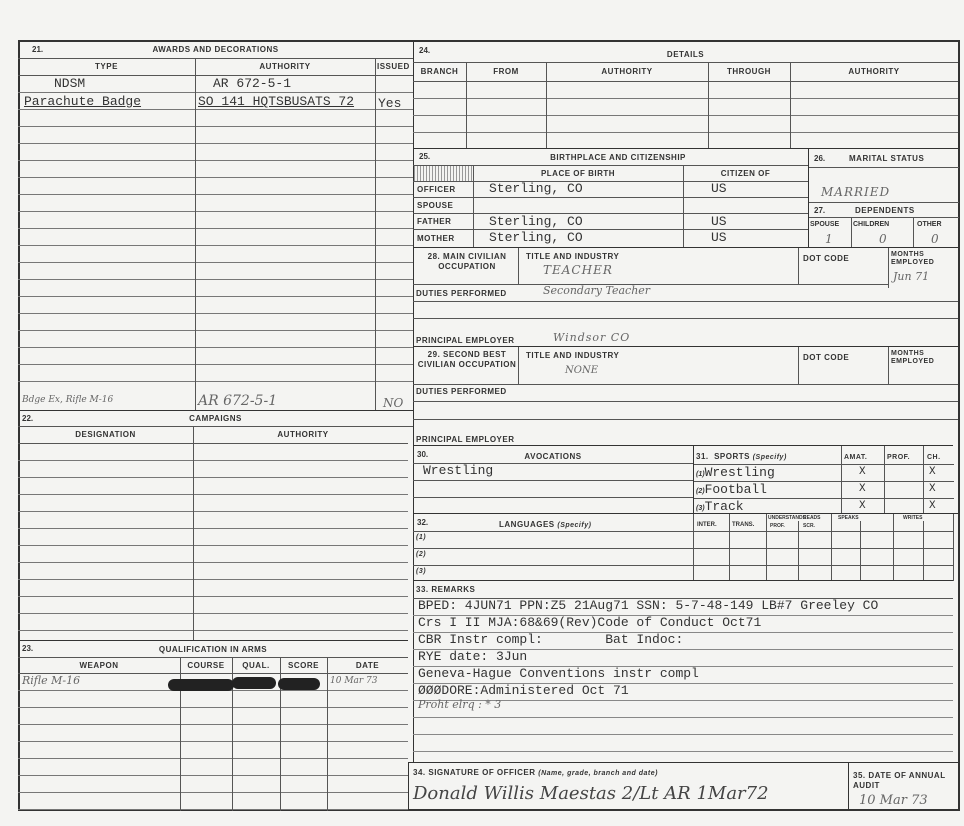 This screenshot has height=826, width=964. I want to click on remark-line: Geneva-Hague Conventions instr compl, so click(558, 673).